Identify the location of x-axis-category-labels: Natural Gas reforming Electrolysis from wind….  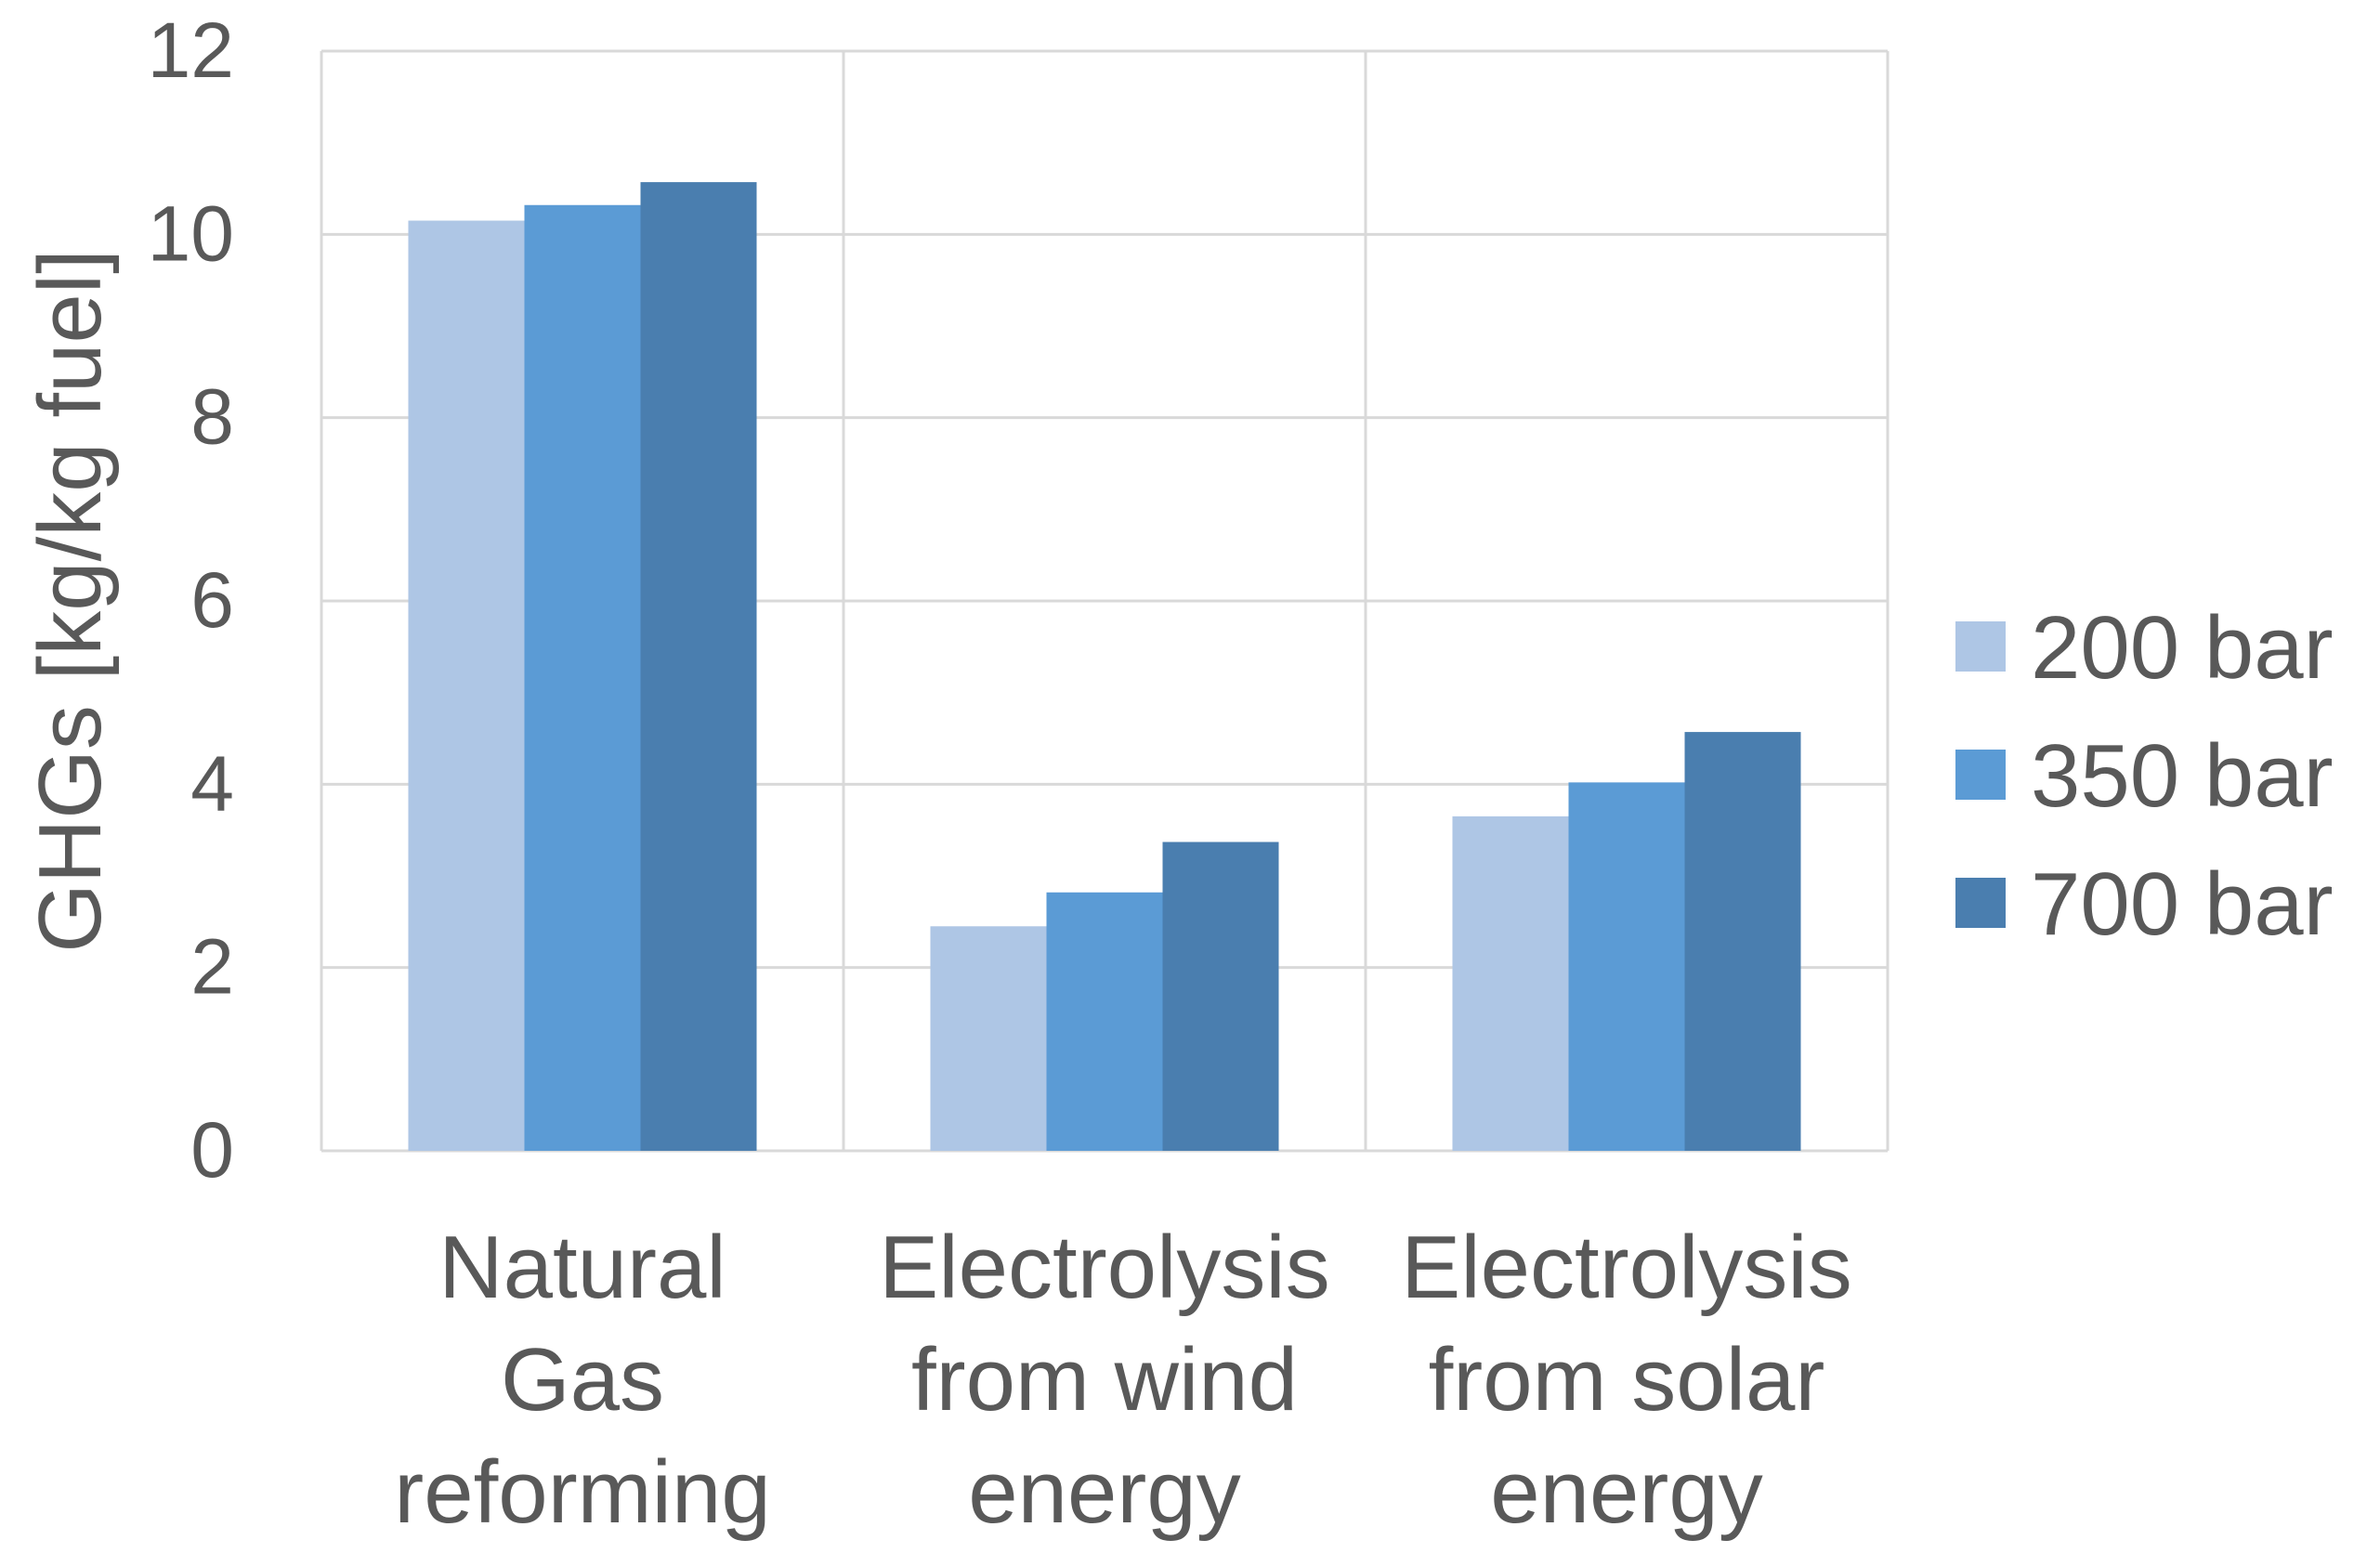
(1122, 1380).